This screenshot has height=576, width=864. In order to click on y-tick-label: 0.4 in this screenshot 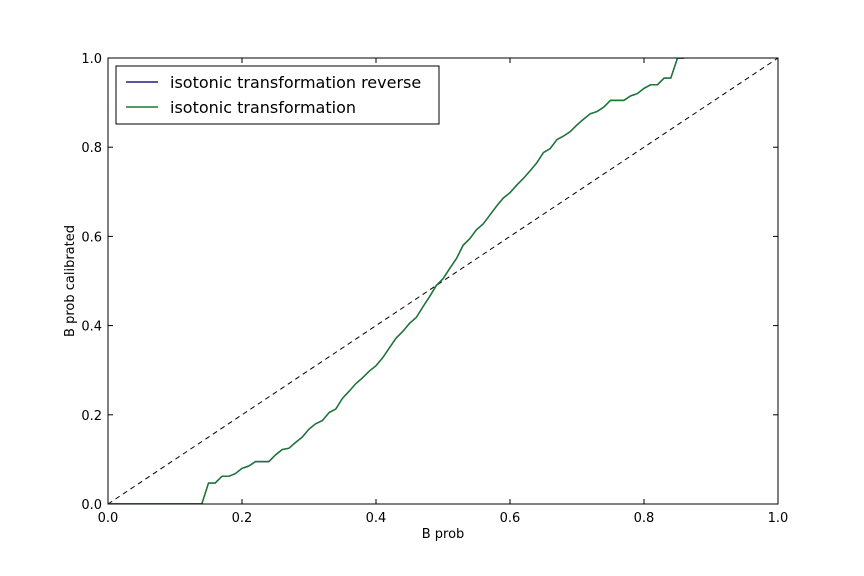, I will do `click(91, 327)`.